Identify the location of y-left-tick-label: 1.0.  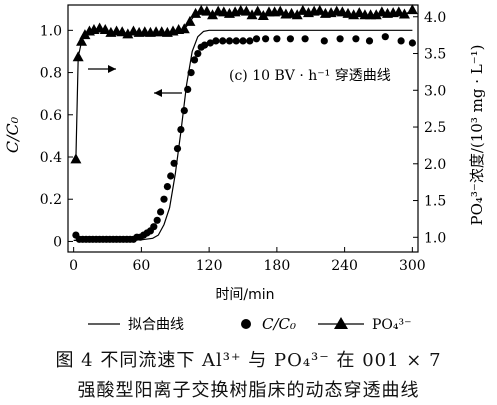
(51, 31).